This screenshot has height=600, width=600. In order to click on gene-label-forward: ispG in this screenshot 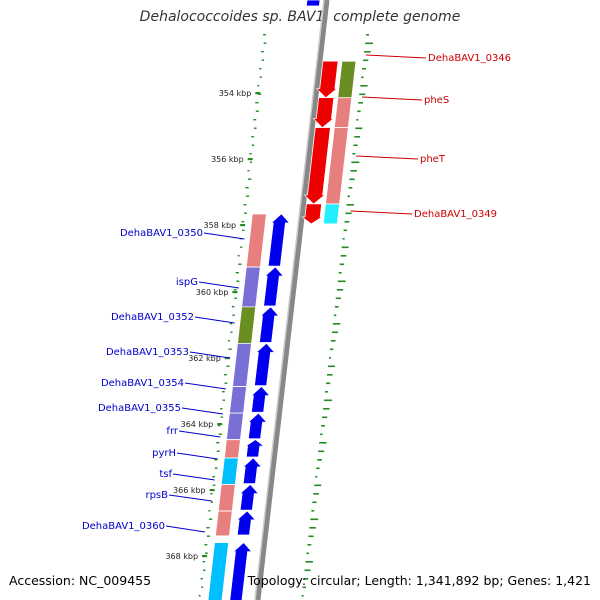, I will do `click(187, 282)`.